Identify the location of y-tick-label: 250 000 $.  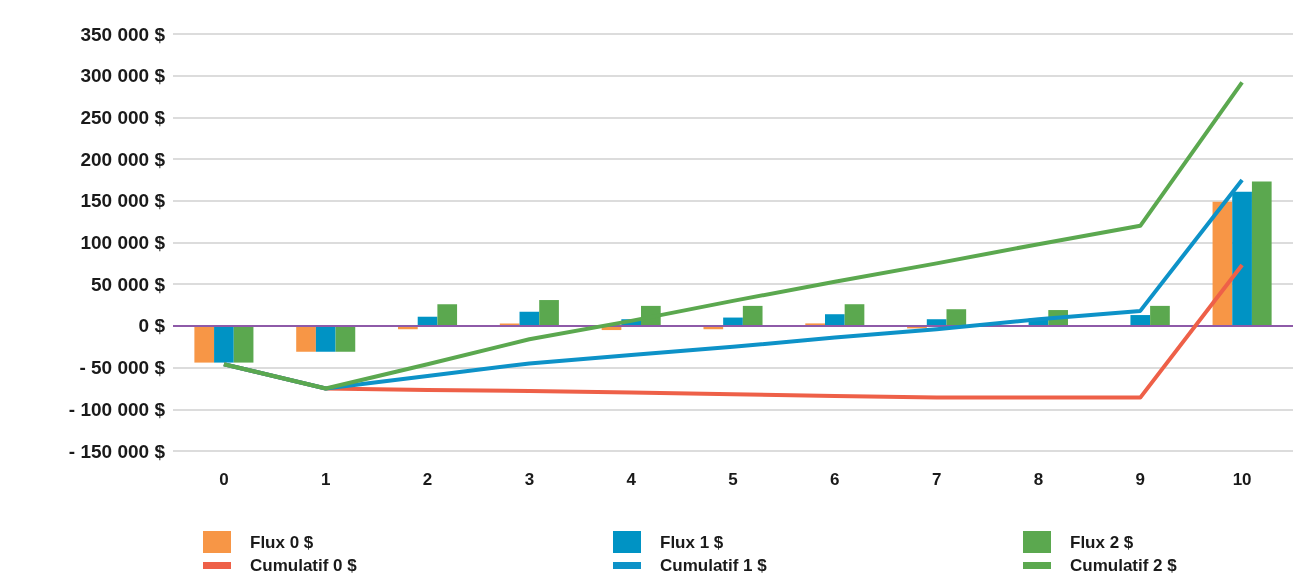
(123, 117).